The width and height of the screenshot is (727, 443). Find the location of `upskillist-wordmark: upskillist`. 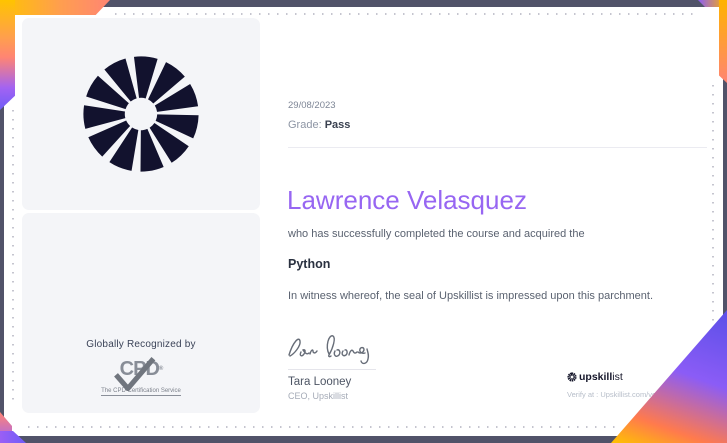

upskillist-wordmark: upskillist is located at coordinates (595, 377).